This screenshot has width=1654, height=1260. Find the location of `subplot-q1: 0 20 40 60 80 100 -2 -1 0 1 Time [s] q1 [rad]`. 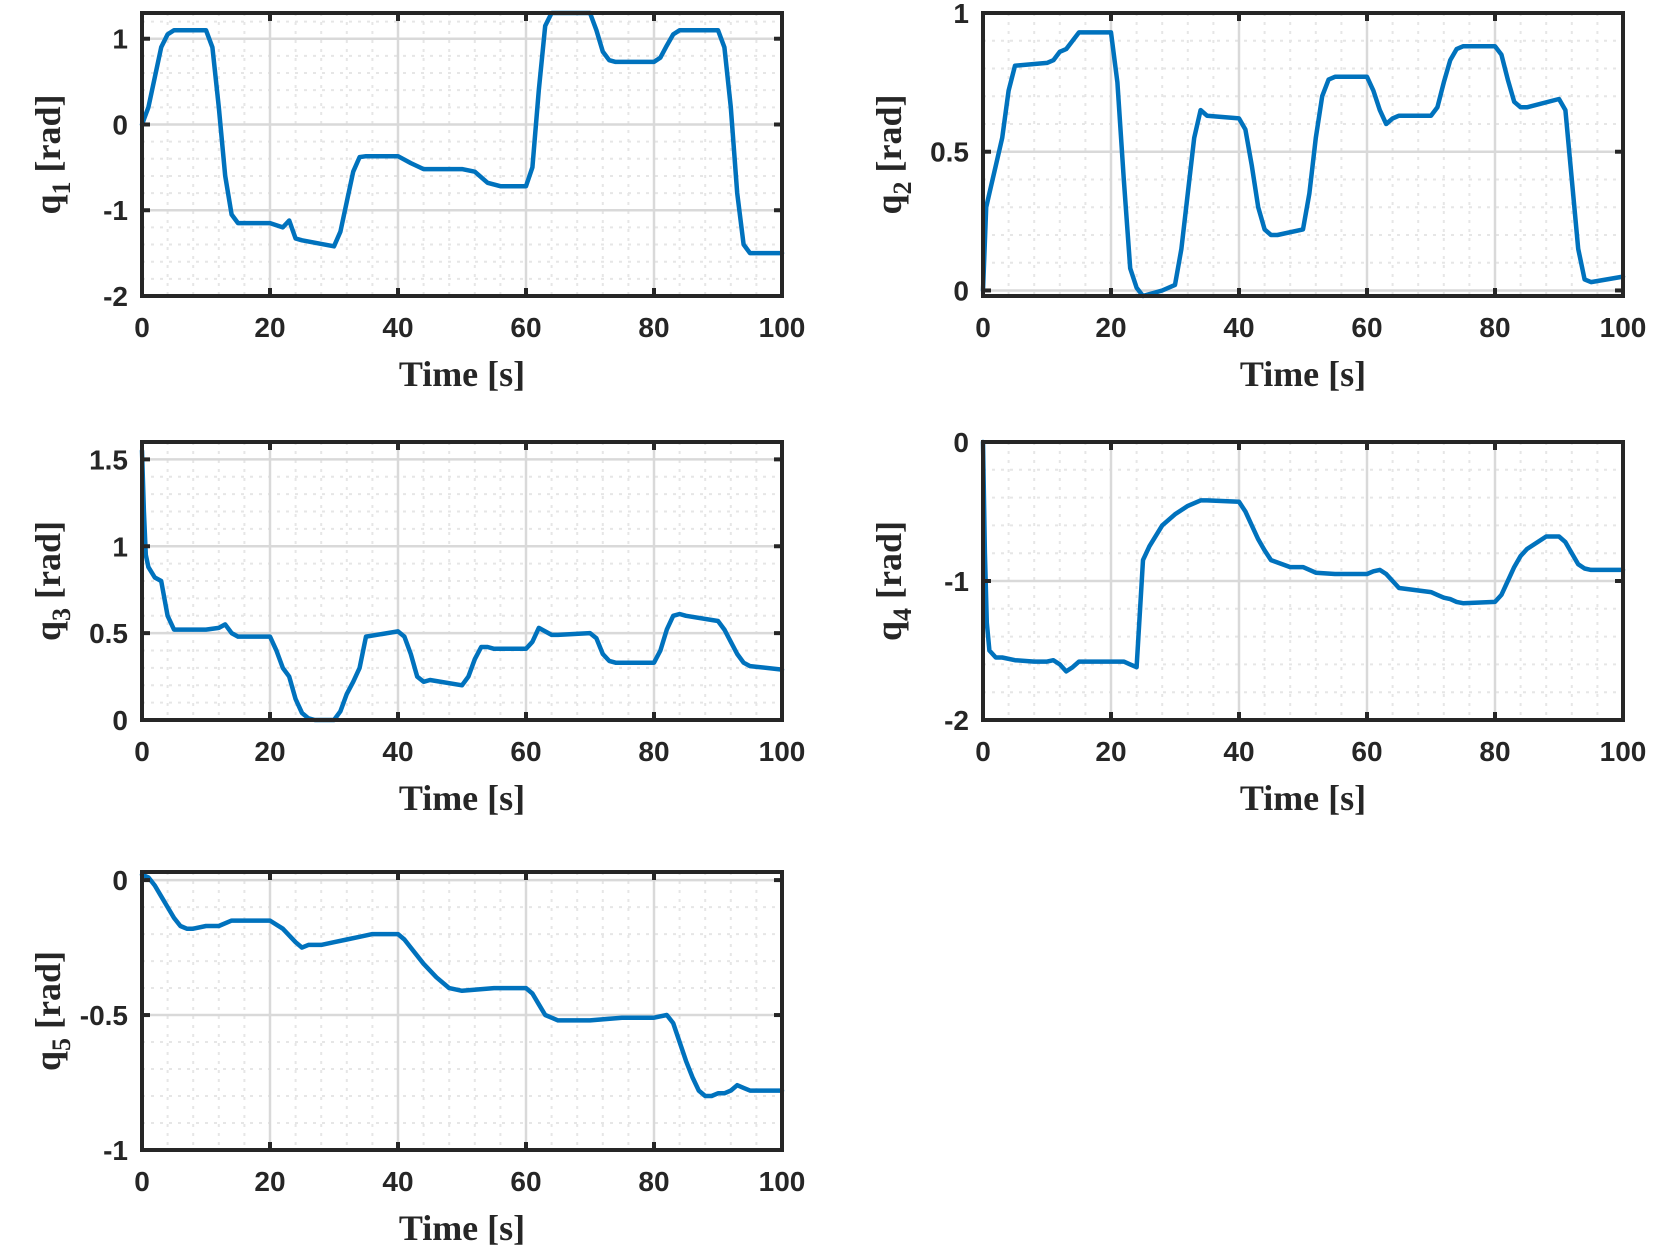

subplot-q1: 0 20 40 60 80 100 -2 -1 0 1 Time [s] q1 [rad] is located at coordinates (417, 202).